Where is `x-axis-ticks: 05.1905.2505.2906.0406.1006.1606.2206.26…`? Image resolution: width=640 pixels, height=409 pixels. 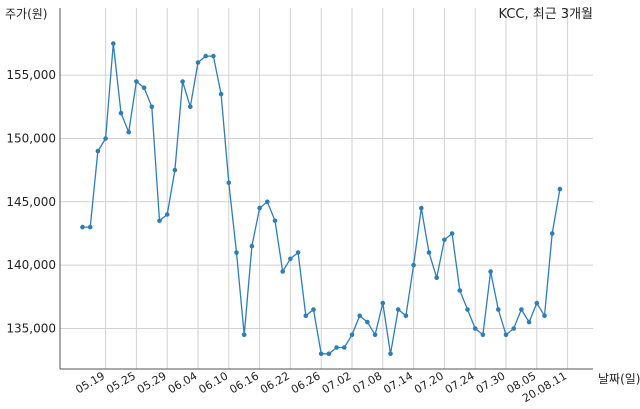
x-axis-ticks: 05.1905.2505.2906.0406.1006.1606.2206.26… is located at coordinates (321, 387).